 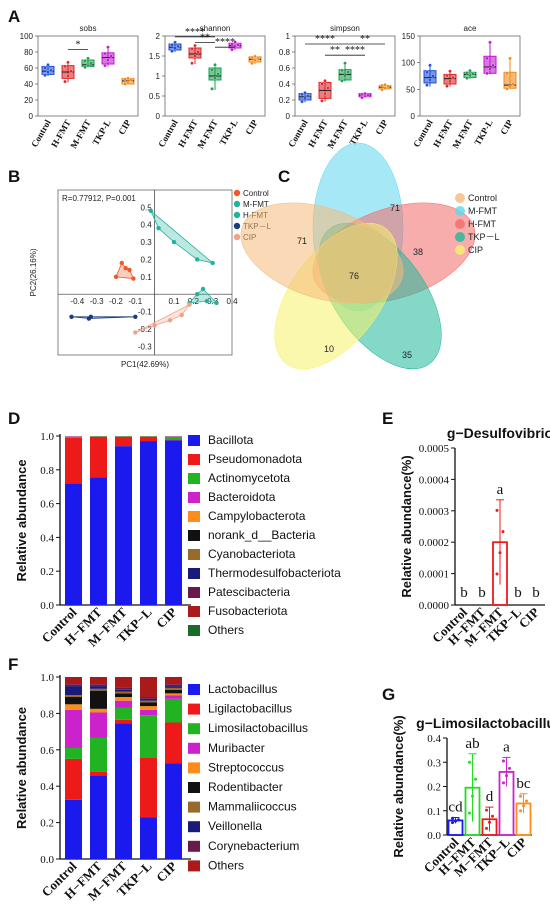 I want to click on venn-legend-label: TKP－L, so click(x=484, y=237).